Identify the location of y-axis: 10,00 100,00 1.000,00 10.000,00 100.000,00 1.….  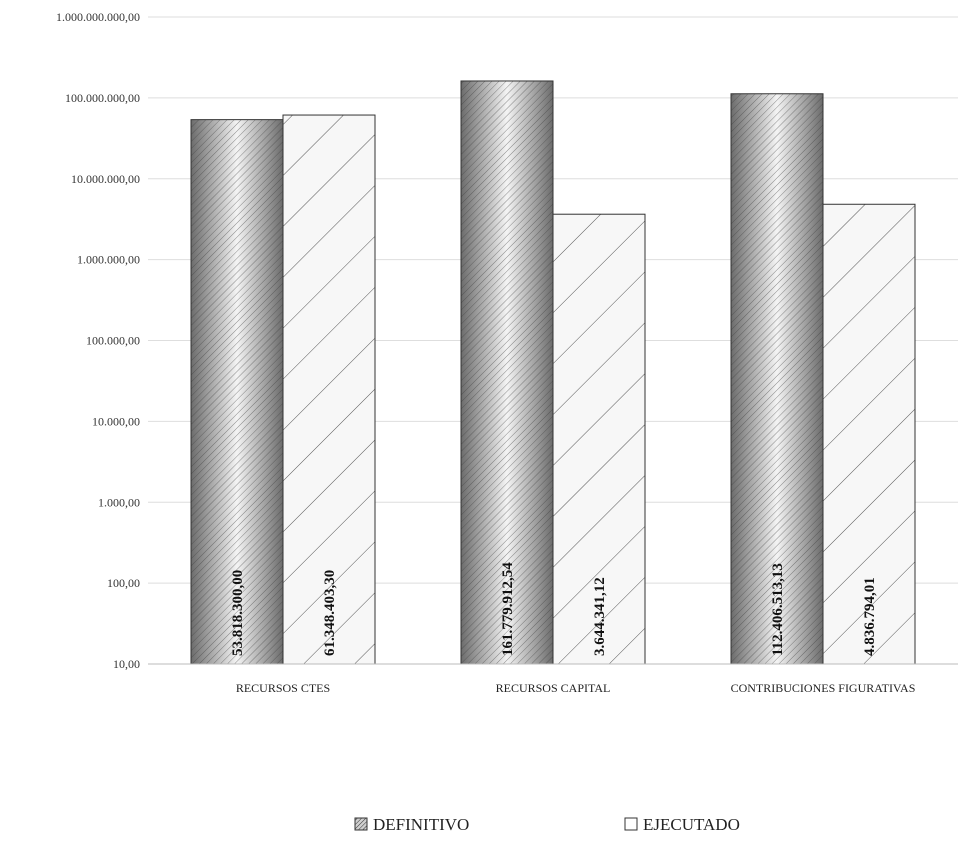
(98, 340).